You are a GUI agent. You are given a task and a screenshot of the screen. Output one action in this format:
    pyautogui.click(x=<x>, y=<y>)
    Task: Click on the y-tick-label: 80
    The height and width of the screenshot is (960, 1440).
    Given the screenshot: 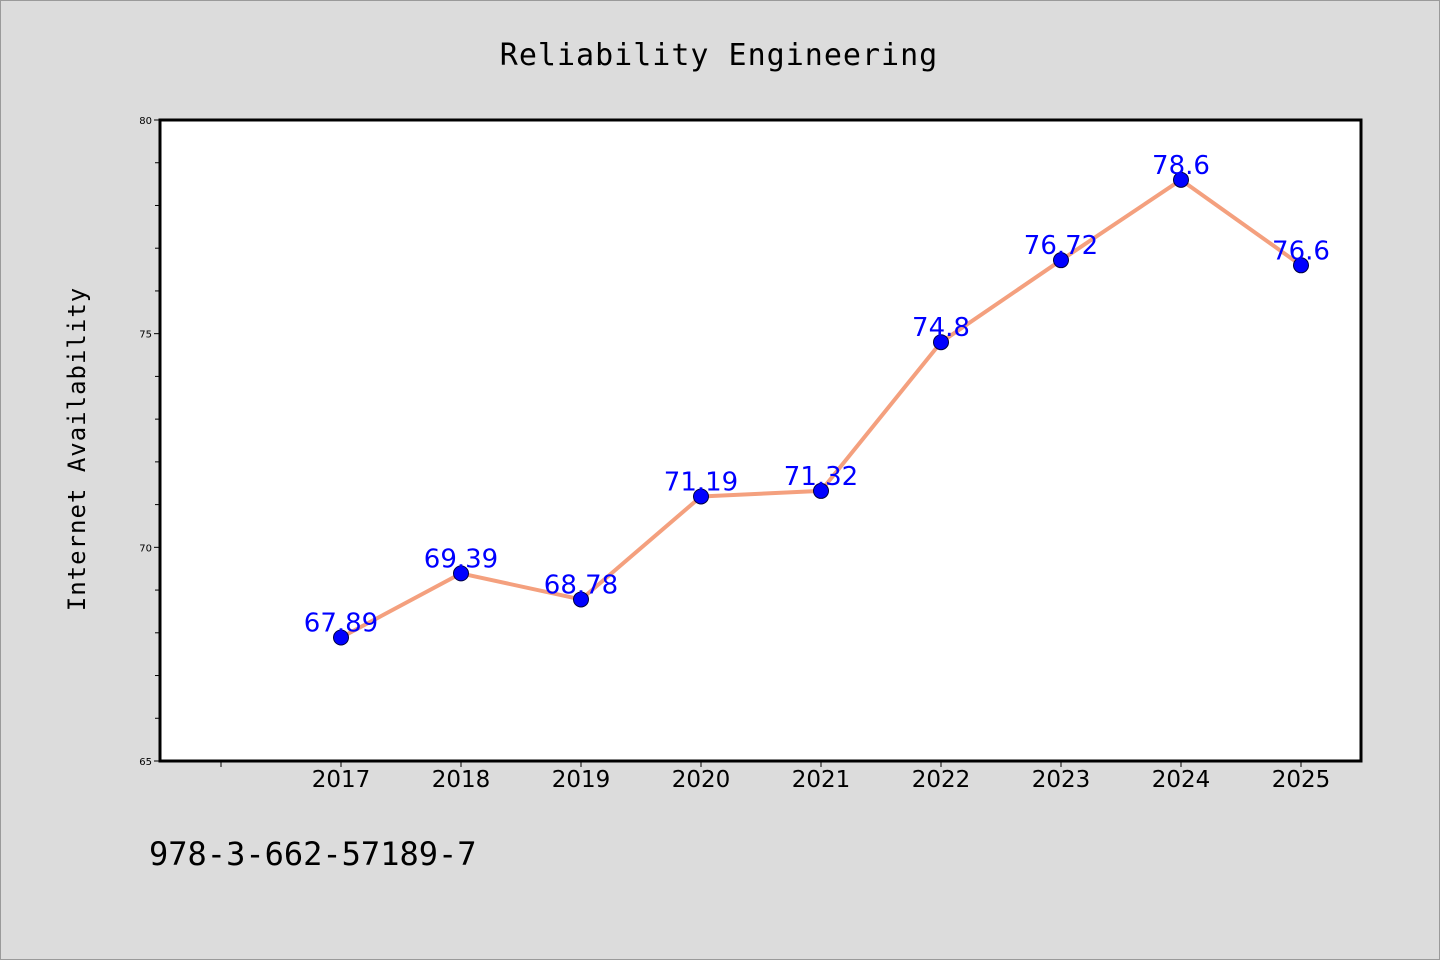 What is the action you would take?
    pyautogui.click(x=145, y=121)
    